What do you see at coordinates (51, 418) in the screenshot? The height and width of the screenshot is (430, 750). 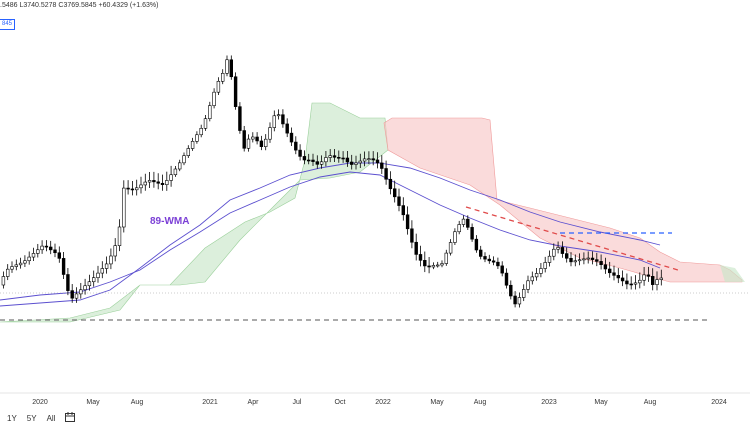 I see `range-button-all: All` at bounding box center [51, 418].